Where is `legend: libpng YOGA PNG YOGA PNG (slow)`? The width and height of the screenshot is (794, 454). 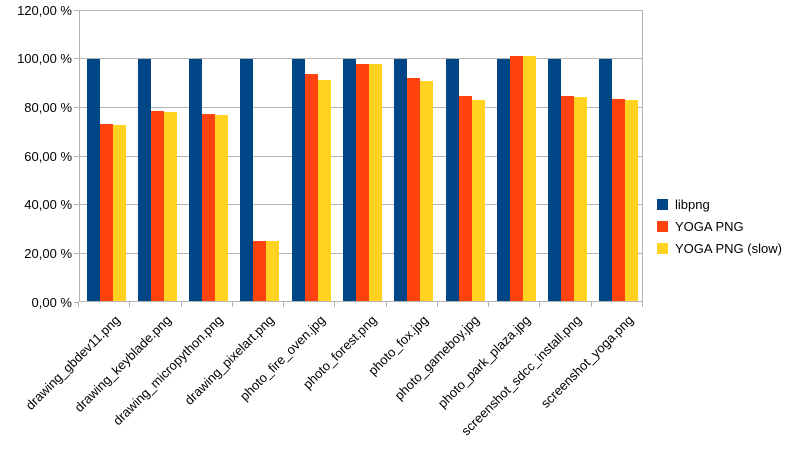 legend: libpng YOGA PNG YOGA PNG (slow) is located at coordinates (719, 230).